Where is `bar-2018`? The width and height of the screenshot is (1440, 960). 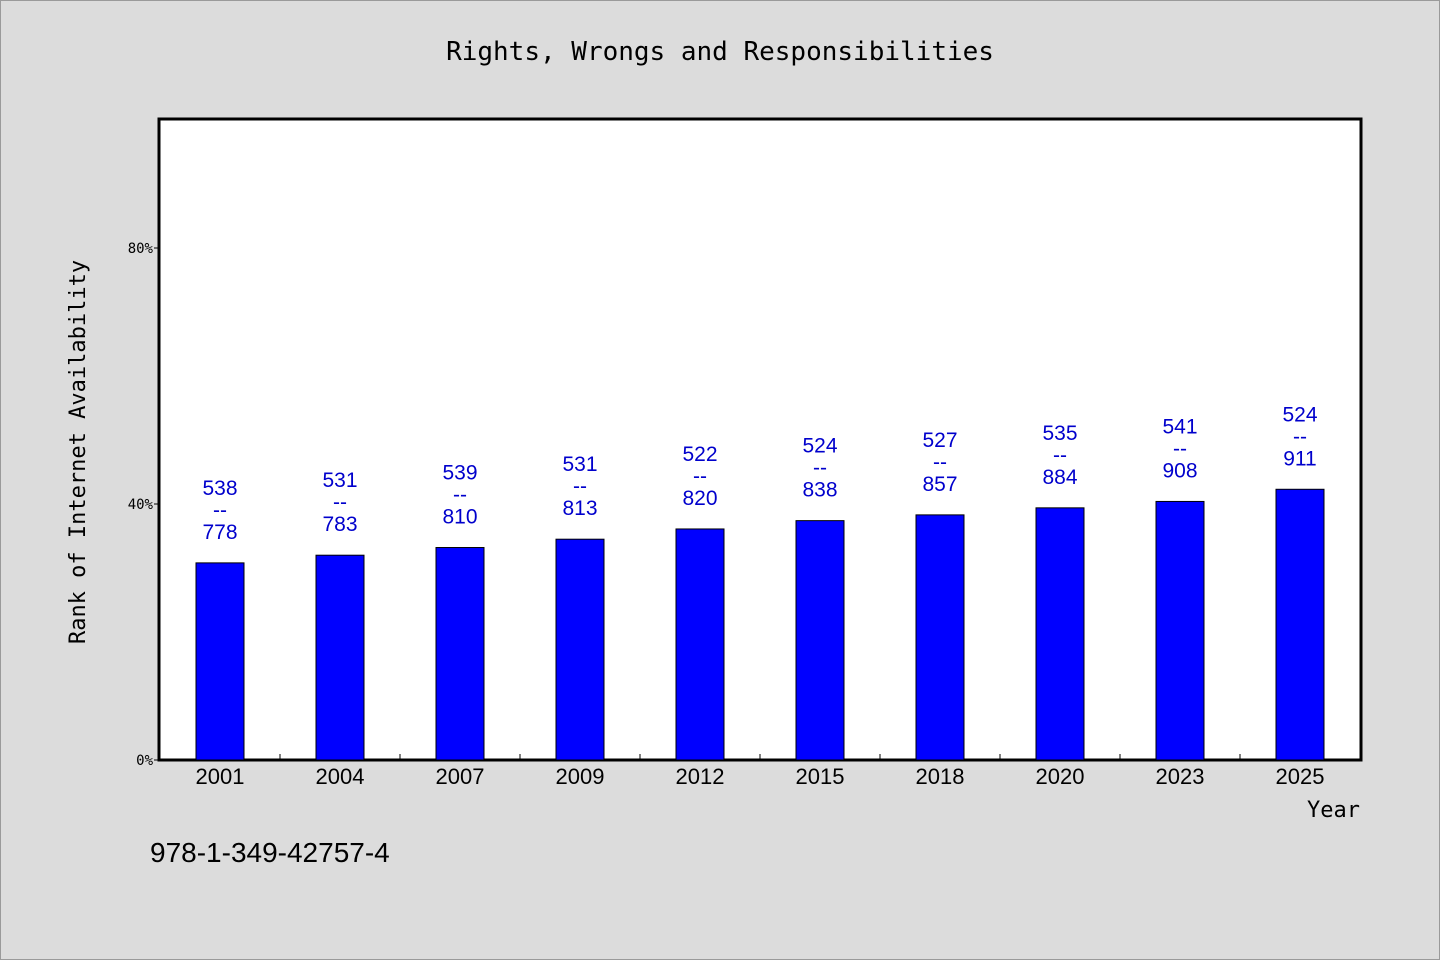 bar-2018 is located at coordinates (940, 637).